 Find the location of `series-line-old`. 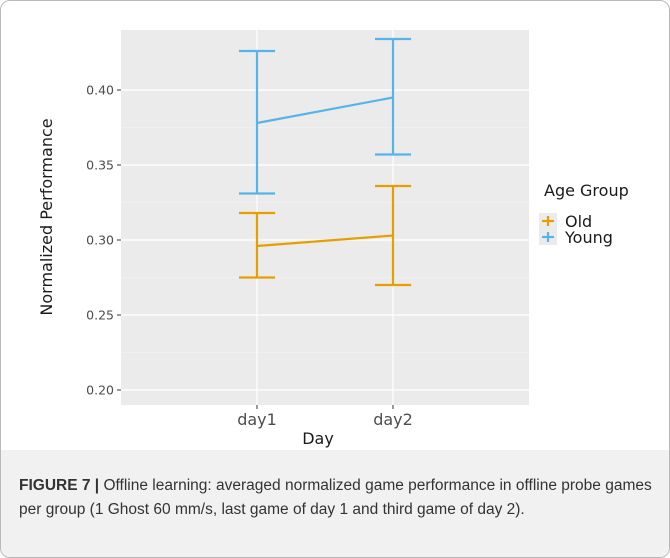

series-line-old is located at coordinates (325, 241).